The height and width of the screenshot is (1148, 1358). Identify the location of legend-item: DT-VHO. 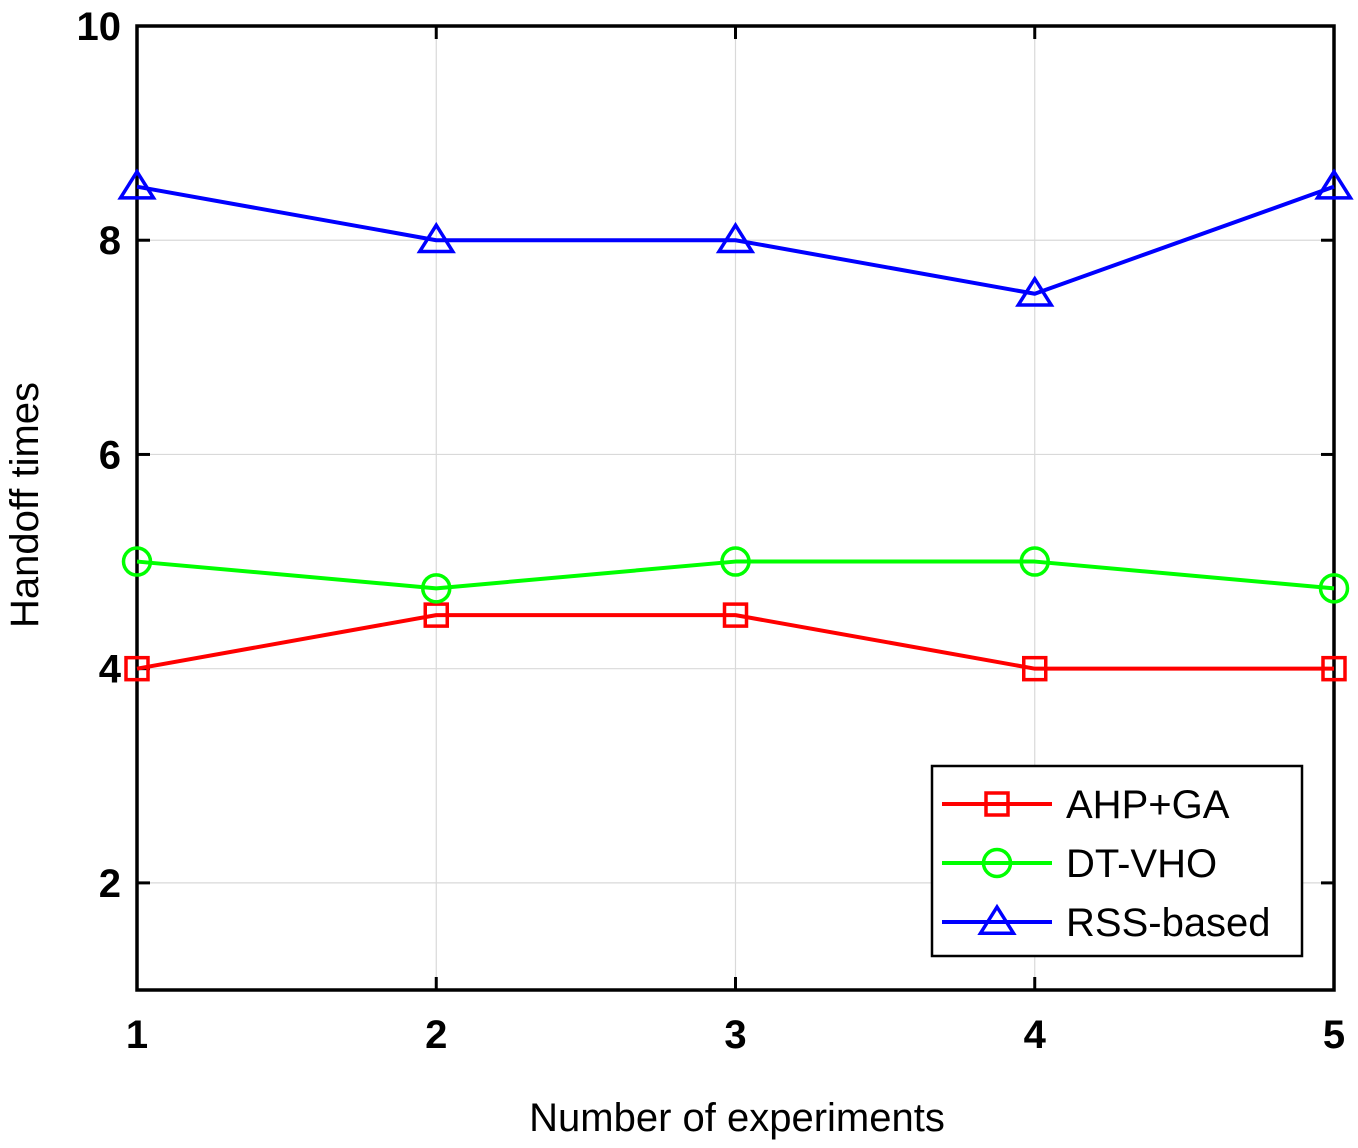
(1079, 864).